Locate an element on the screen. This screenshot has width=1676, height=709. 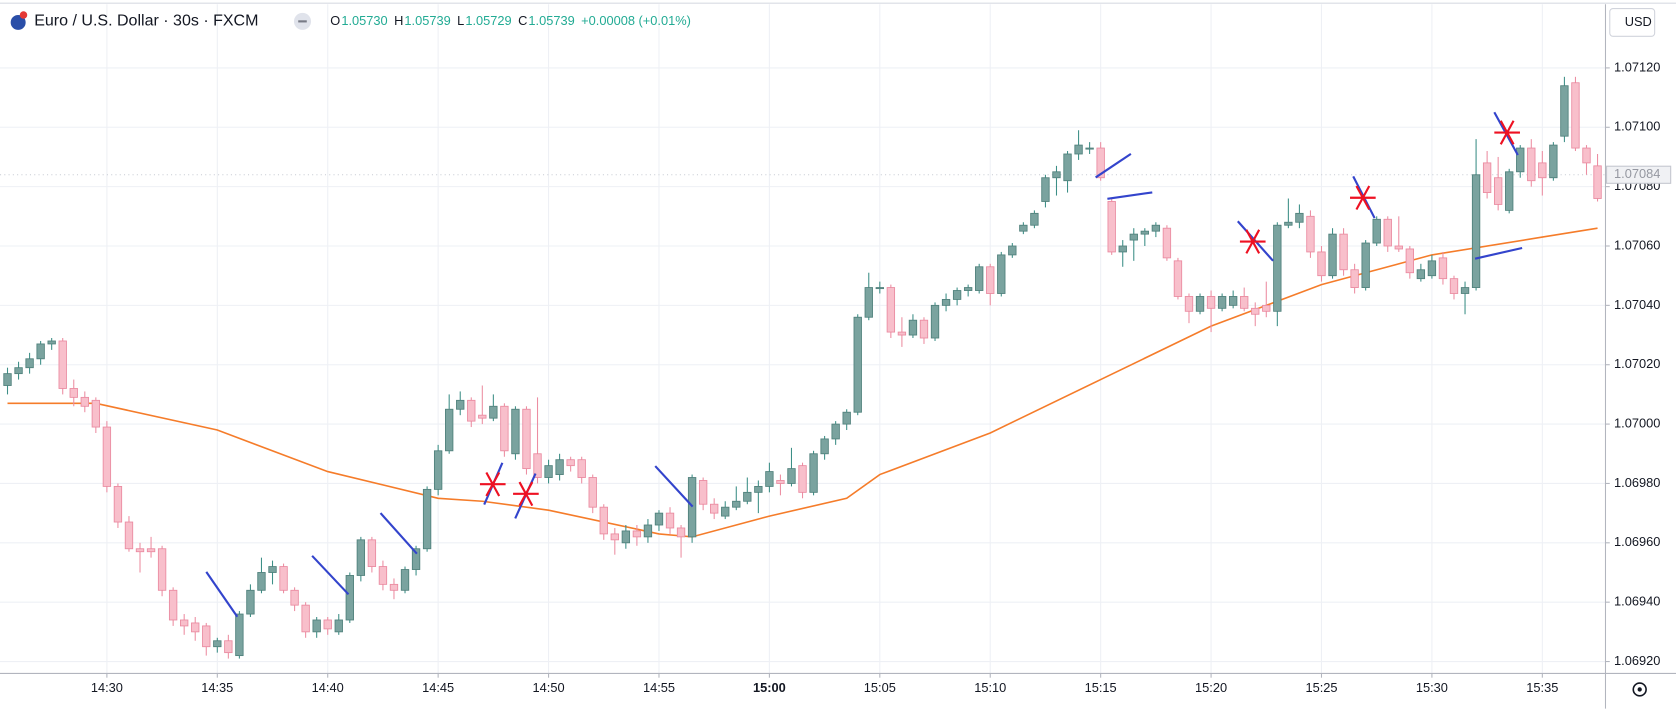
symbol-title: Euro / U.S. Dollar · 30s · FXCM is located at coordinates (146, 21).